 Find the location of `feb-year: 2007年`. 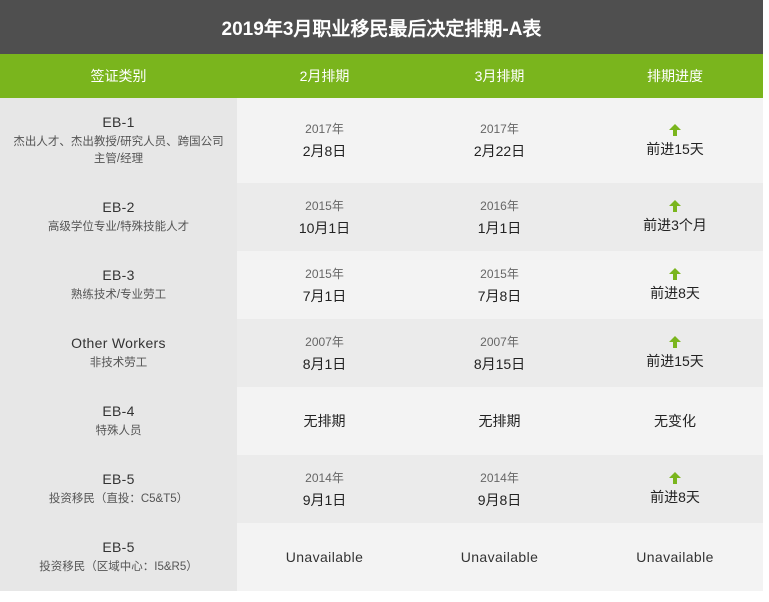

feb-year: 2007年 is located at coordinates (324, 341).